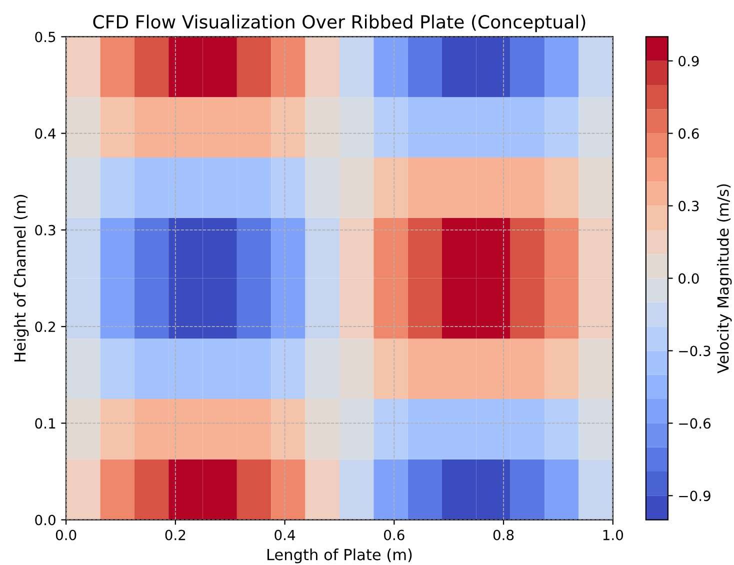 This screenshot has width=734, height=565. What do you see at coordinates (339, 556) in the screenshot?
I see `x-axis-title: Length of Plate (m)` at bounding box center [339, 556].